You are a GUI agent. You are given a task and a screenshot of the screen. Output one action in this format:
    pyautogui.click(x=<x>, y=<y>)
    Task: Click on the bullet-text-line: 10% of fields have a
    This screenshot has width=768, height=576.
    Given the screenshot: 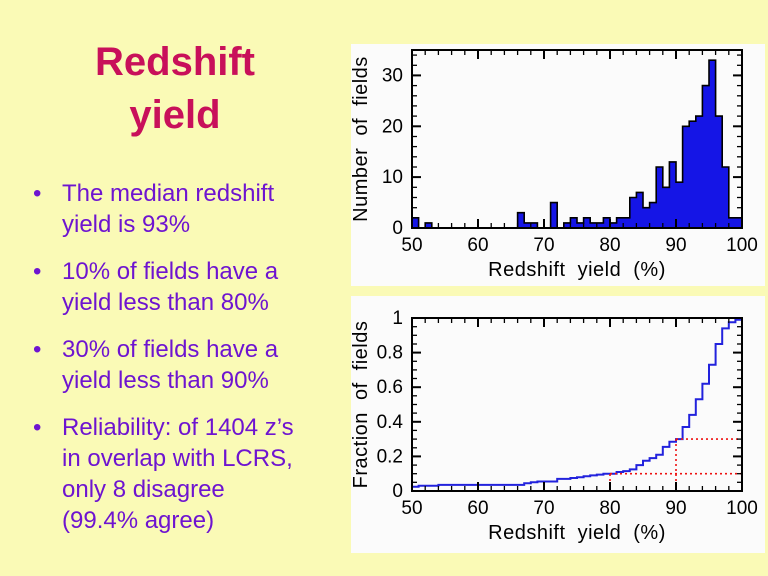 What is the action you would take?
    pyautogui.click(x=170, y=271)
    